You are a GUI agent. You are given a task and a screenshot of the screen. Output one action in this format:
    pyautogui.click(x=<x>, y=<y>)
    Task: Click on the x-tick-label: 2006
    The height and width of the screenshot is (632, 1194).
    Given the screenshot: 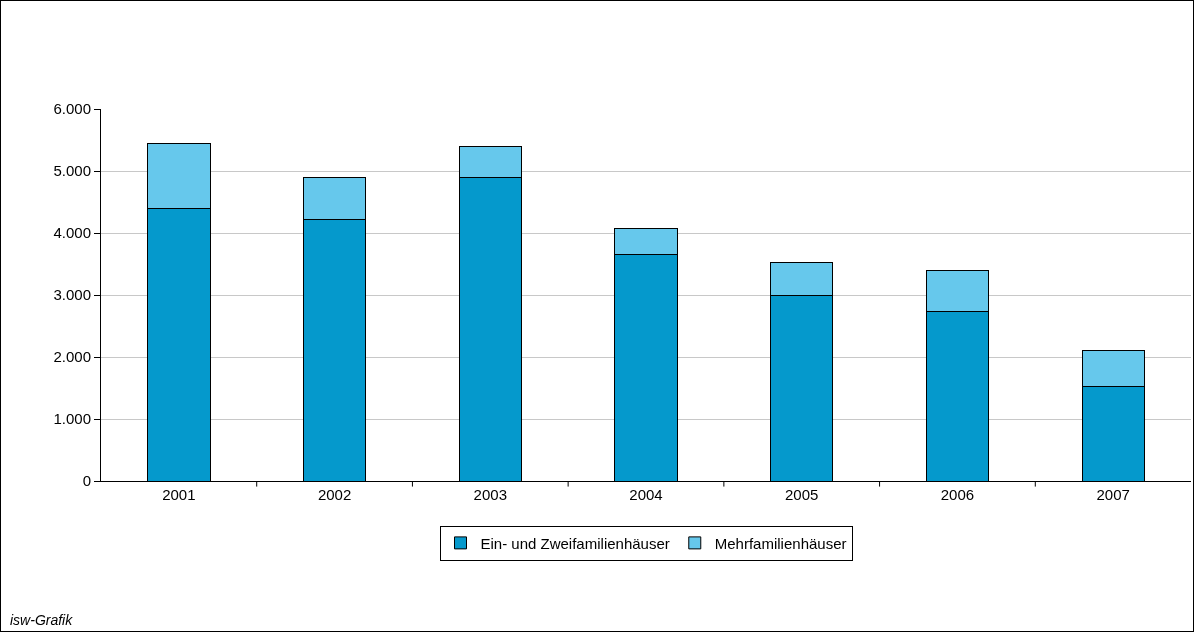 What is the action you would take?
    pyautogui.click(x=957, y=494)
    